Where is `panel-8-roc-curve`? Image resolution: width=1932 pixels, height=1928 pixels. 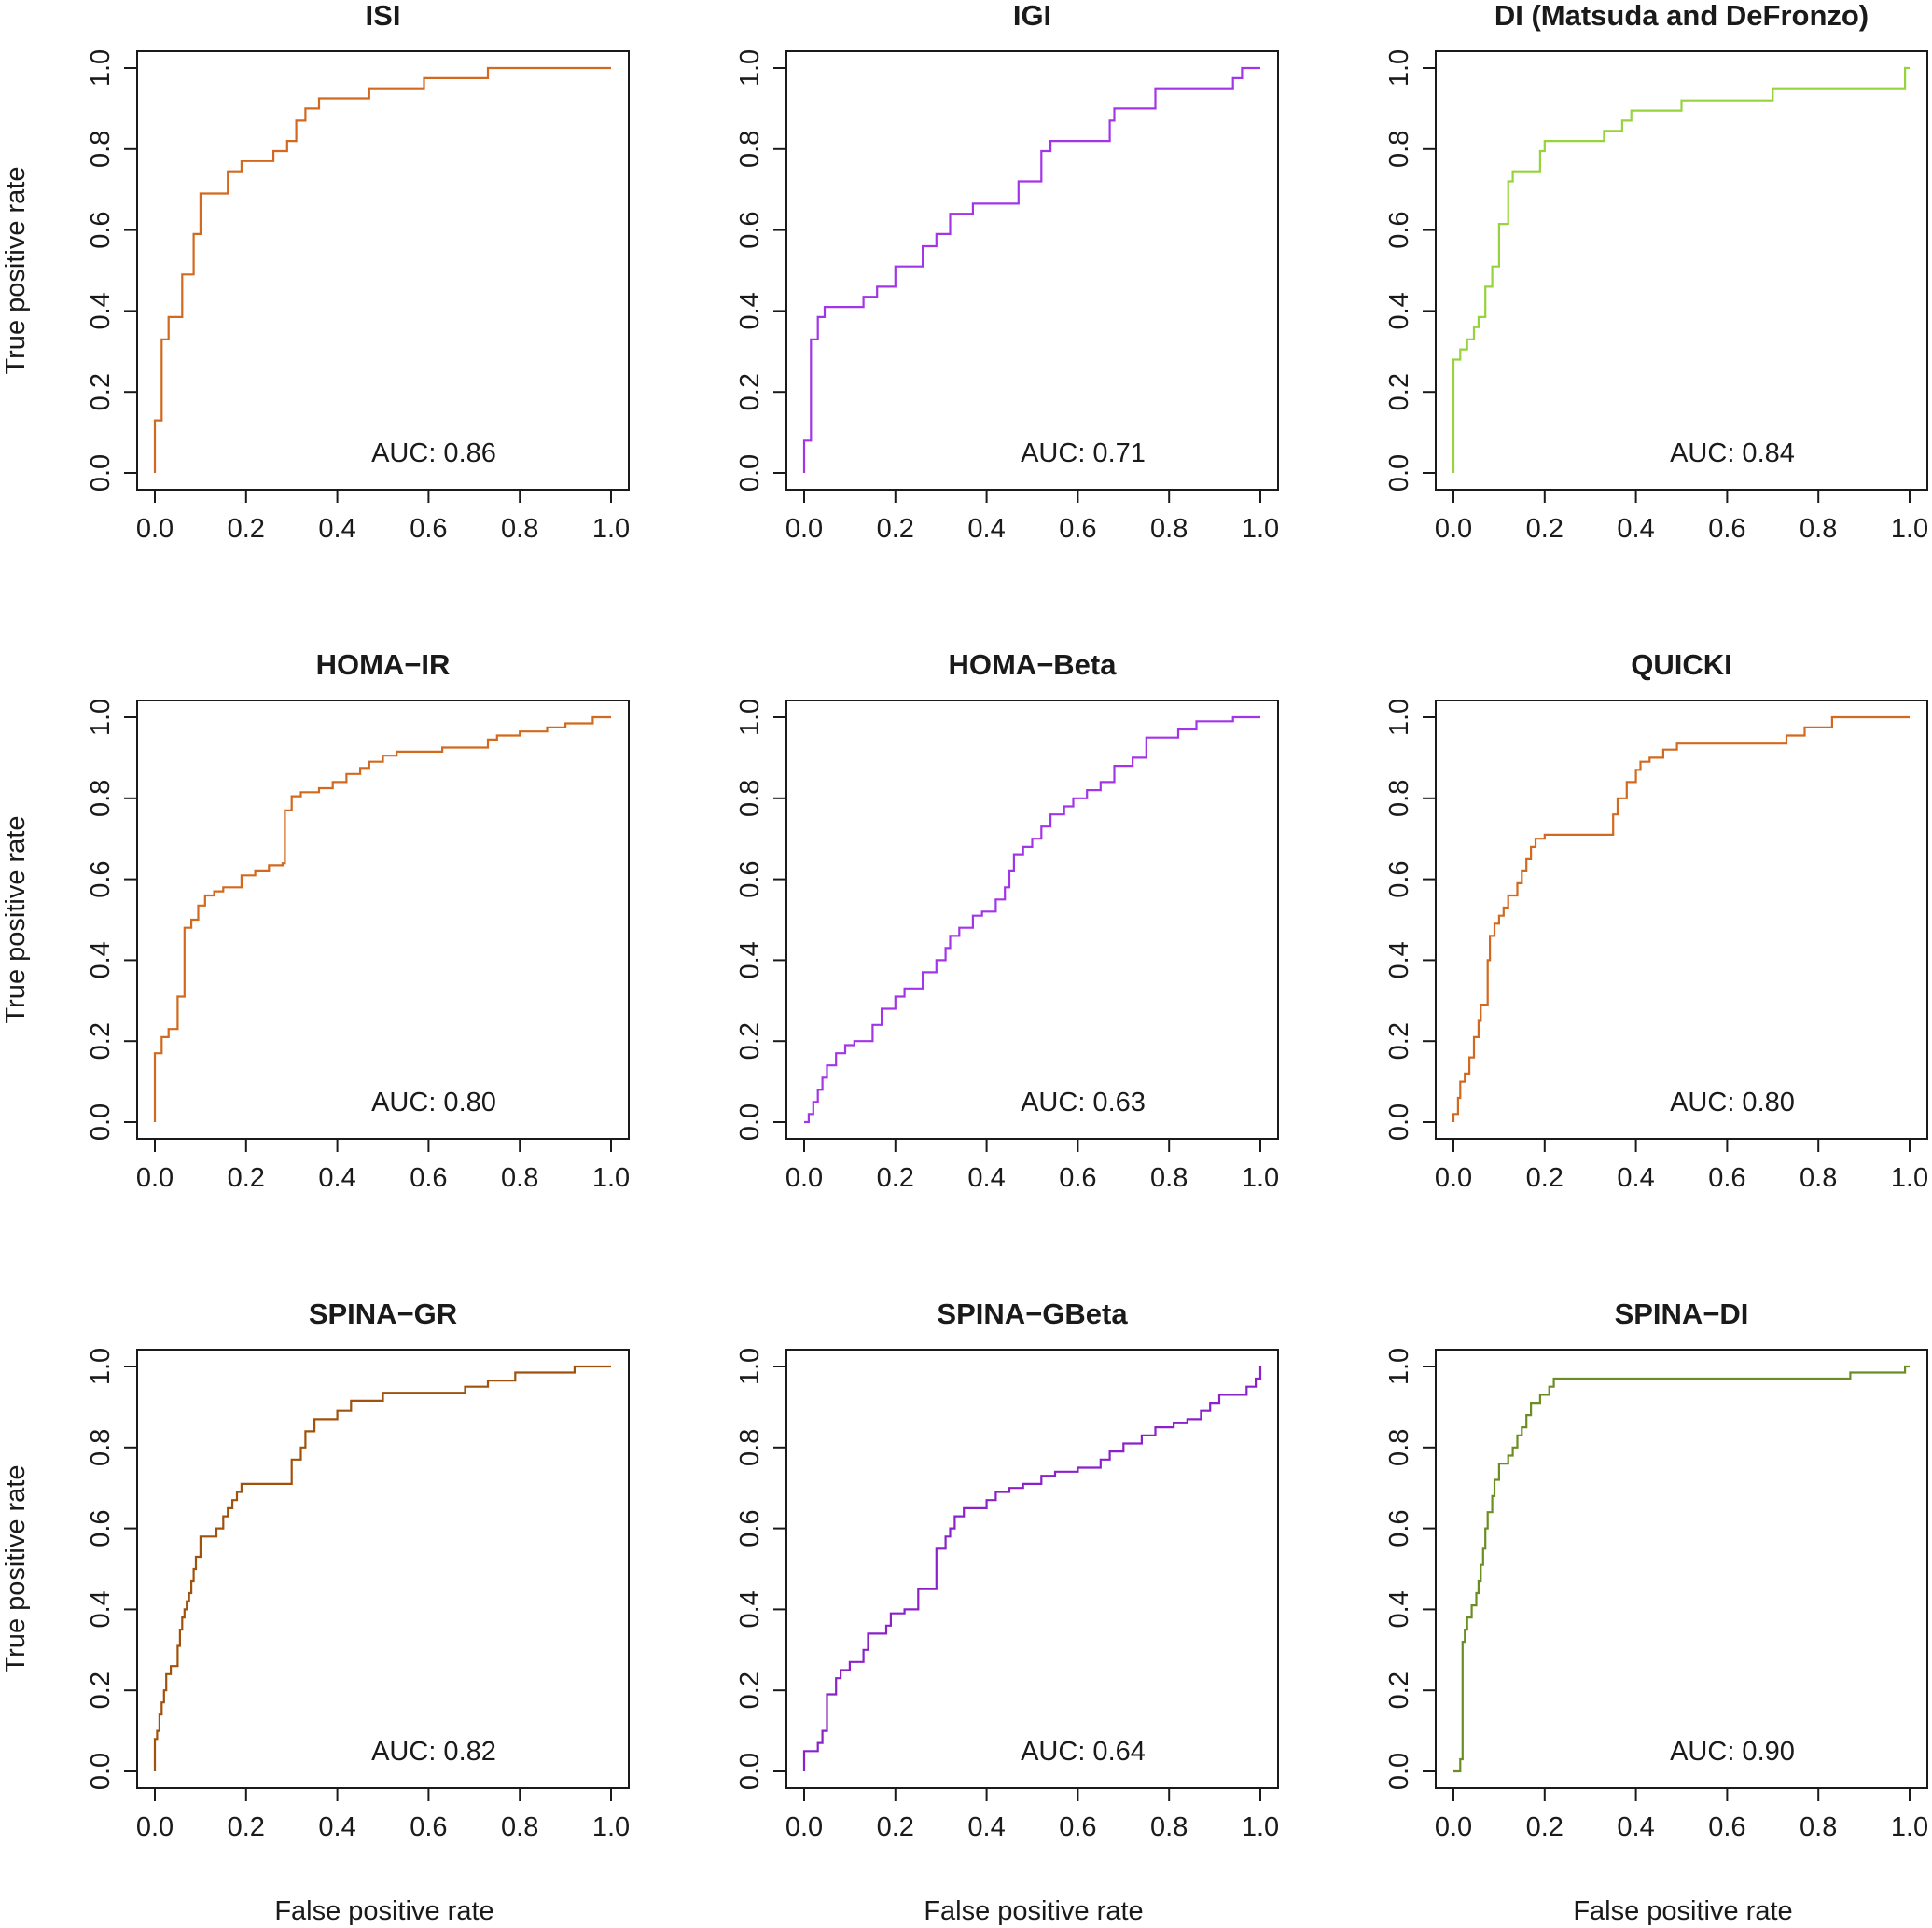
panel-8-roc-curve is located at coordinates (1032, 1568).